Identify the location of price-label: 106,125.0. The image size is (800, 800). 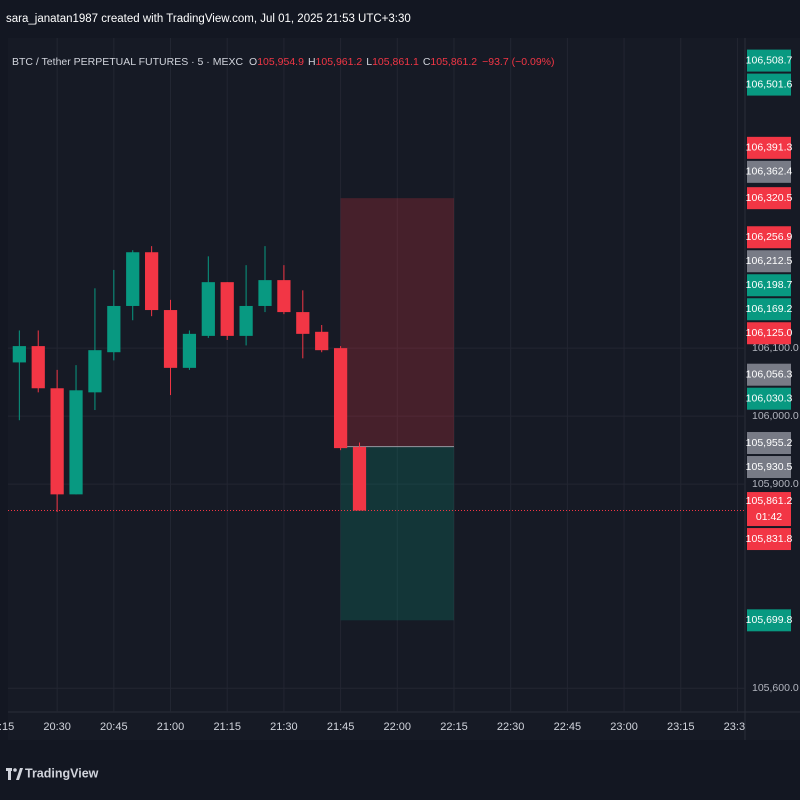
(769, 333).